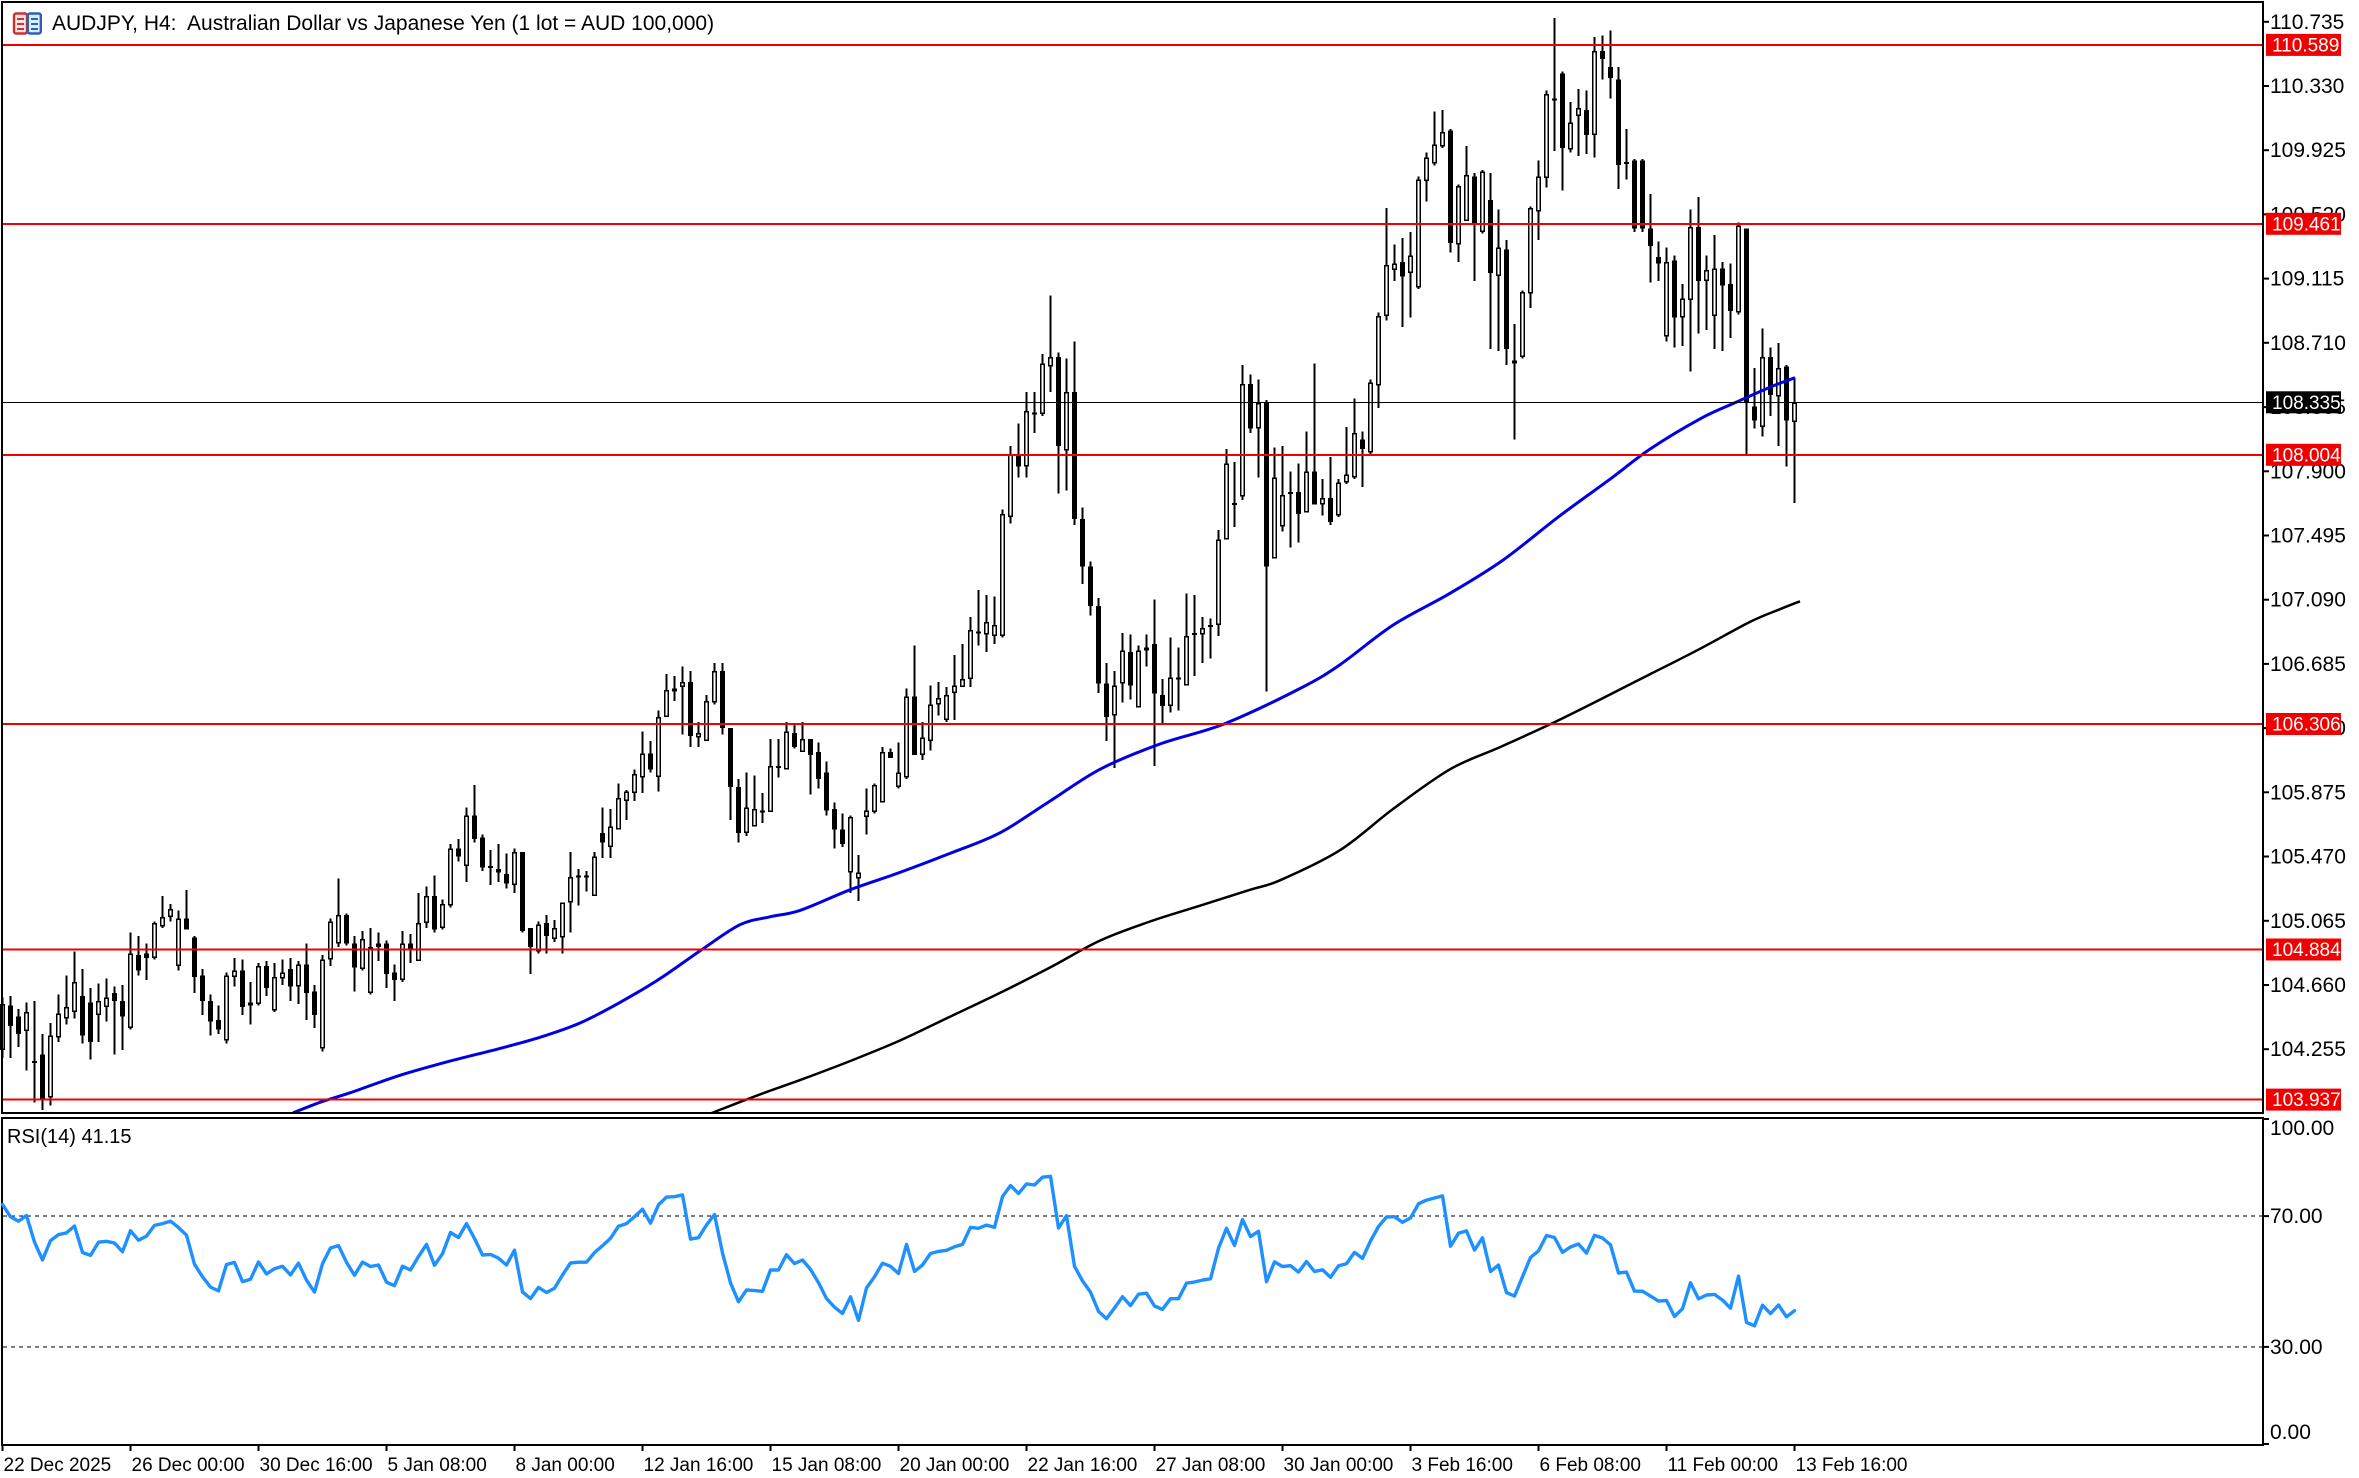  I want to click on svg-text: 70.00, so click(2296, 1216).